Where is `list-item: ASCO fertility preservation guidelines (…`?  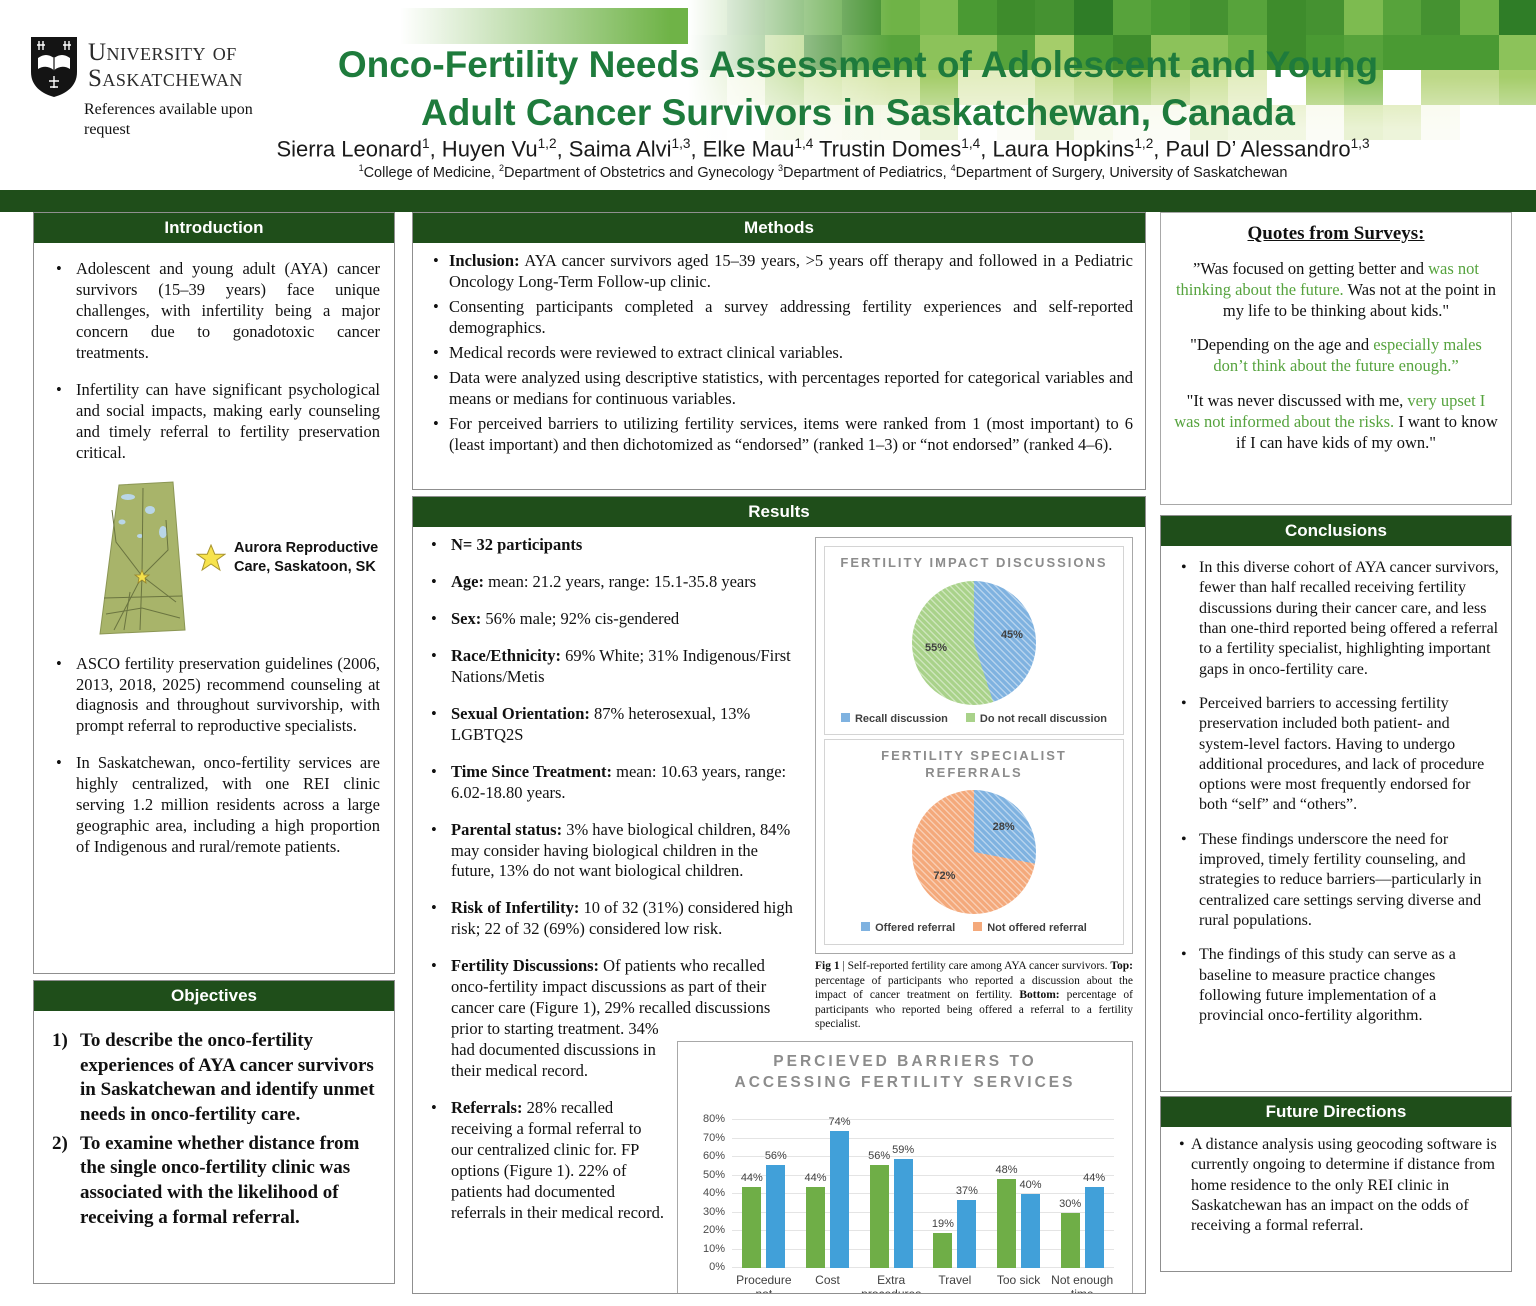 list-item: ASCO fertility preservation guidelines (… is located at coordinates (214, 696).